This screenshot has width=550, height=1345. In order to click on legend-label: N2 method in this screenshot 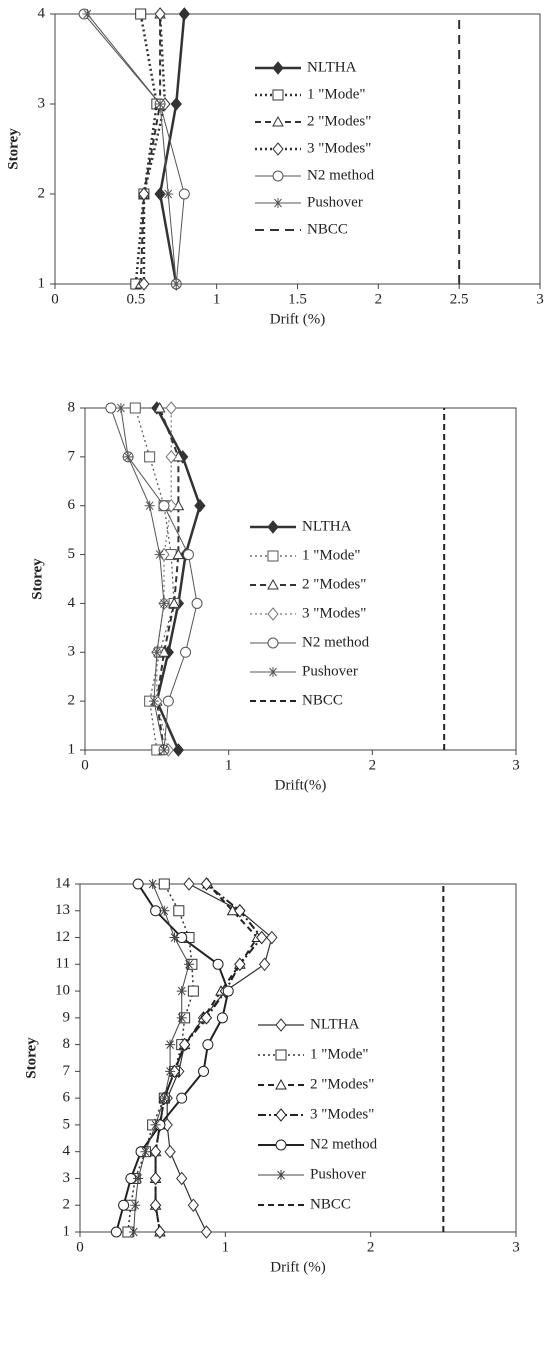, I will do `click(336, 642)`.